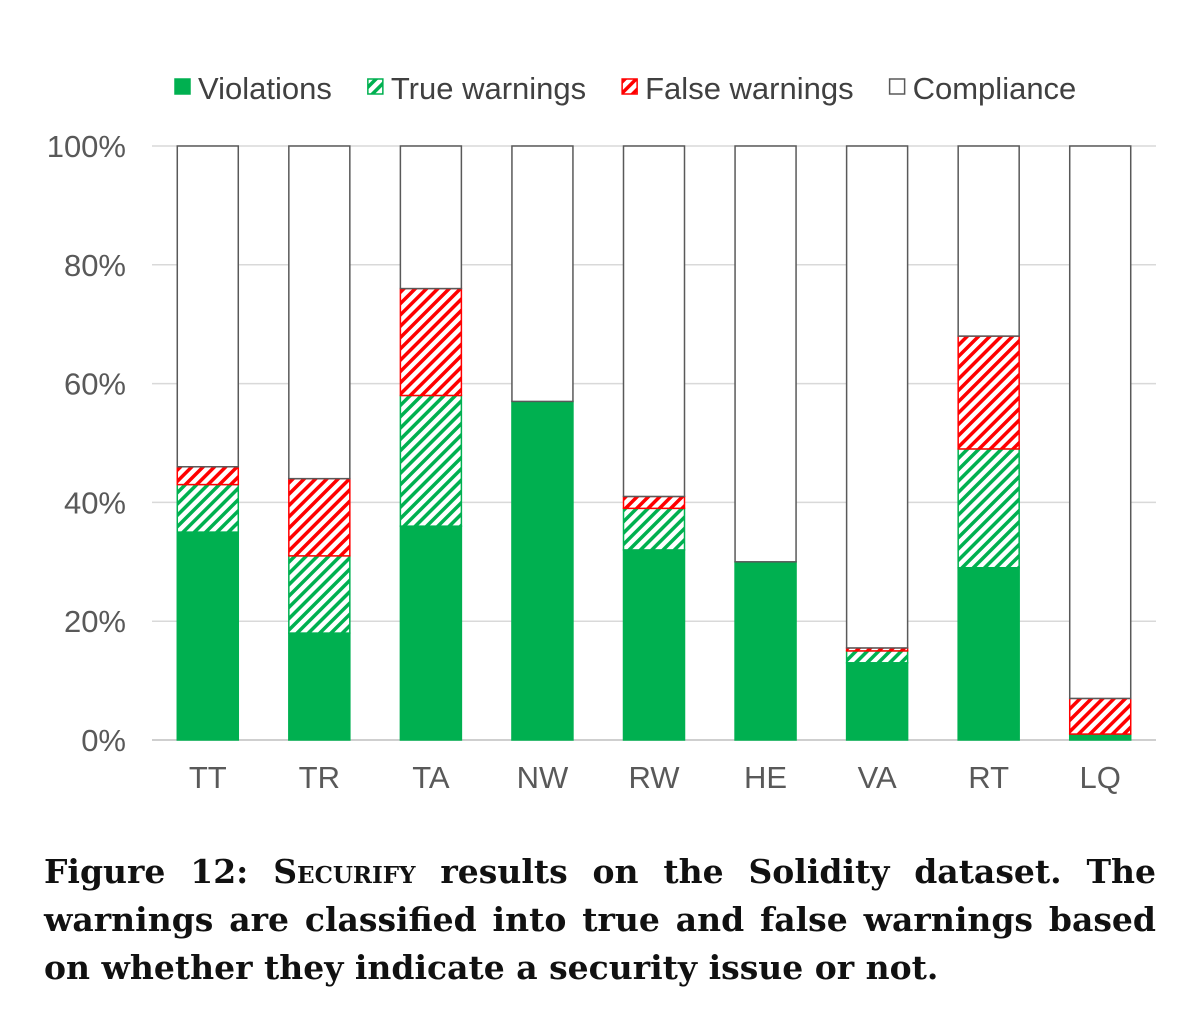 The image size is (1190, 1026). What do you see at coordinates (159, 871) in the screenshot?
I see `caption-lead: Figure 12:` at bounding box center [159, 871].